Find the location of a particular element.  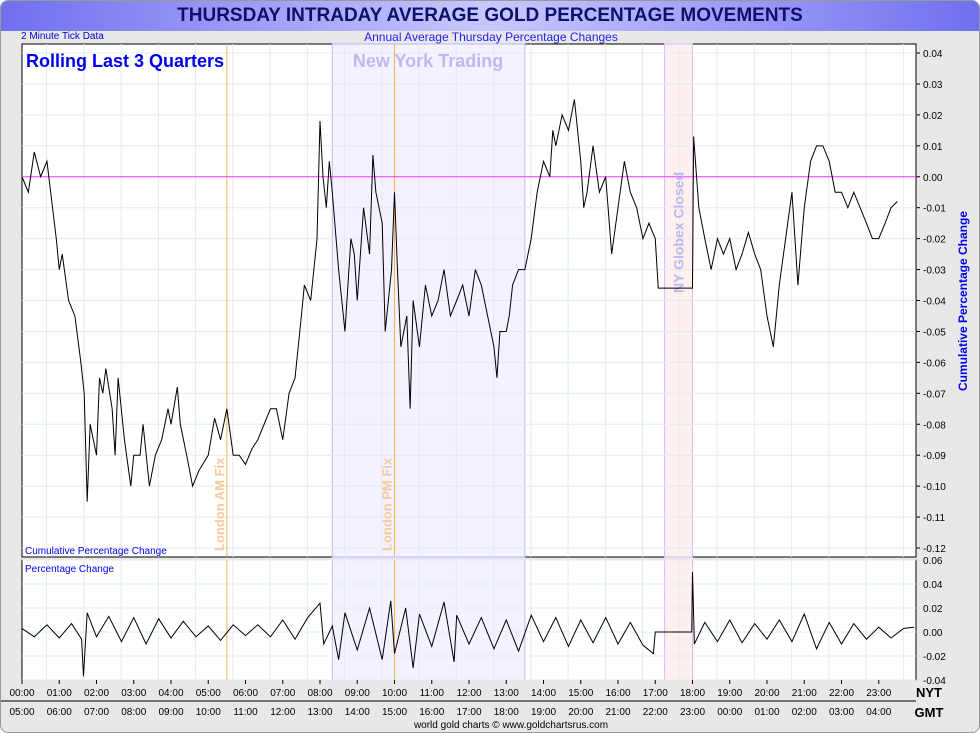

x-tick-label-nyt: 17:00 is located at coordinates (655, 693).